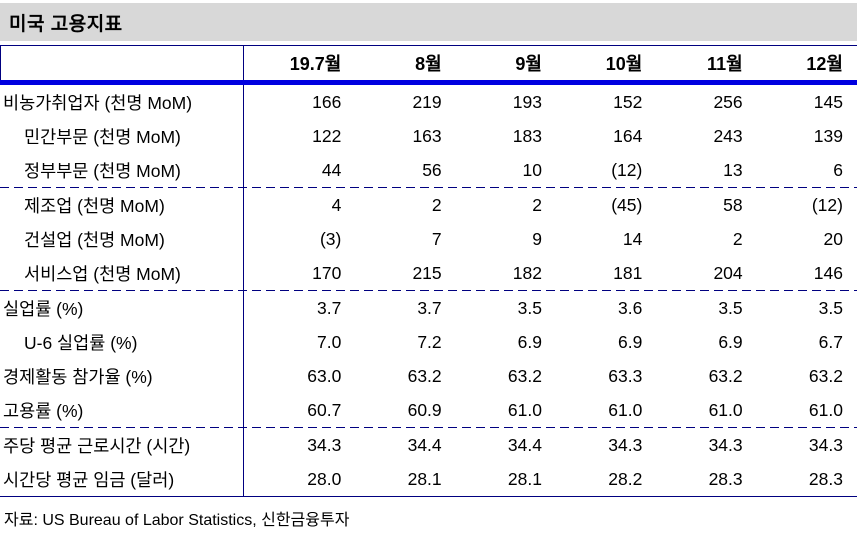 This screenshot has height=536, width=857. I want to click on data-cell: 44, so click(331, 169).